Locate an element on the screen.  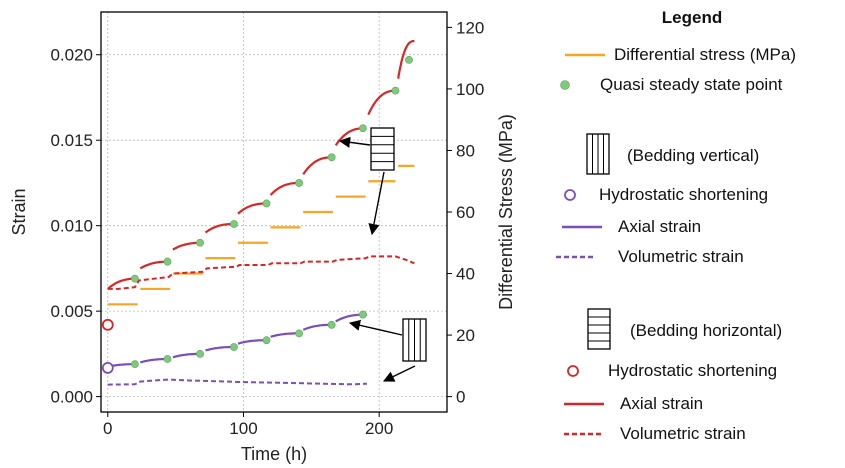
bedding-horizontal-symbol-frame is located at coordinates (382, 149).